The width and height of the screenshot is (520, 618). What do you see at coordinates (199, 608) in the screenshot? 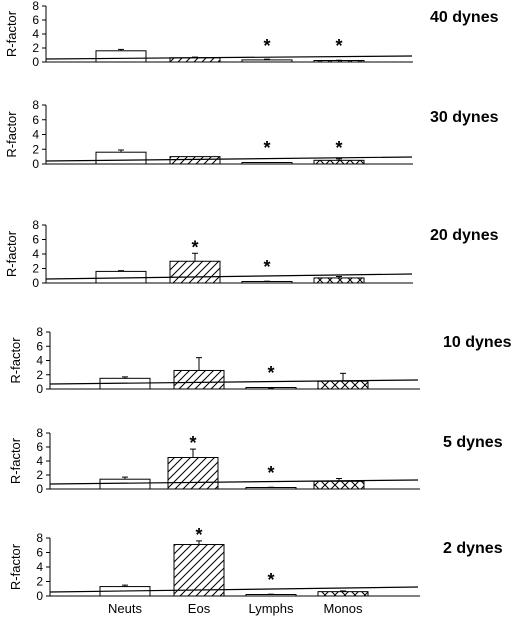
I see `x-category-label: Eos` at bounding box center [199, 608].